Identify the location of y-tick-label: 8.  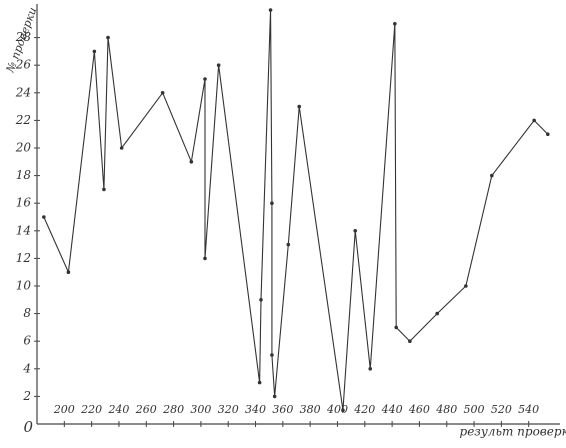
(27, 313).